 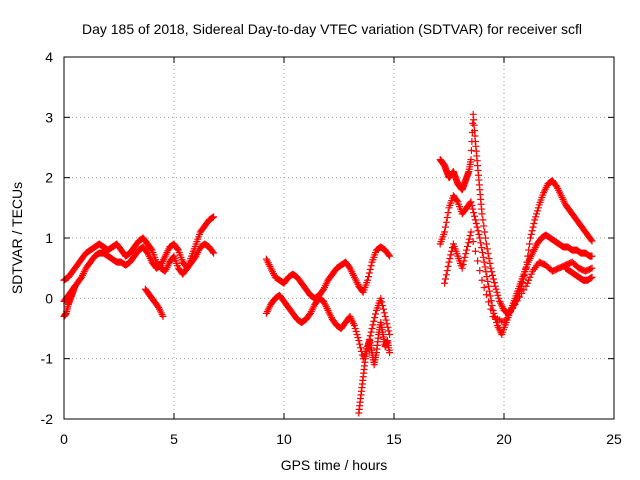 What do you see at coordinates (394, 439) in the screenshot?
I see `x-tick-label: 15` at bounding box center [394, 439].